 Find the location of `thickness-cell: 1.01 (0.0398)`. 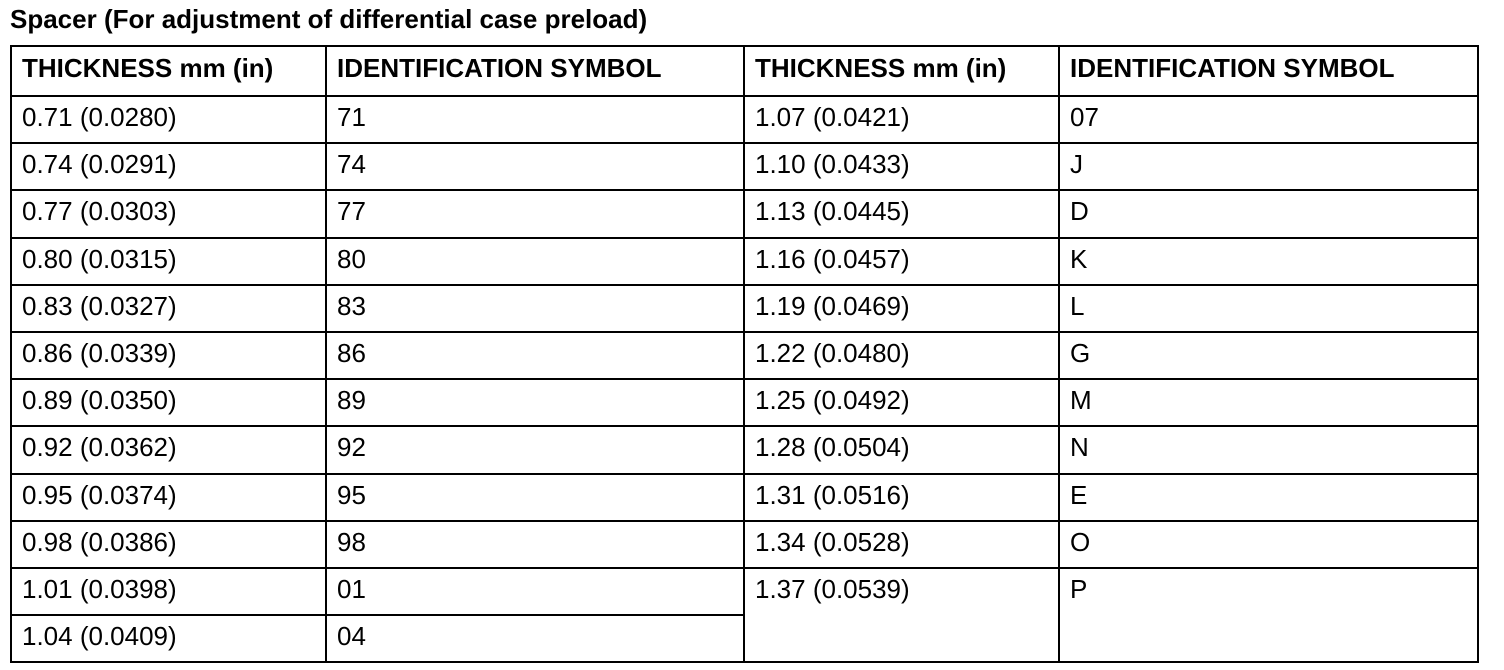

thickness-cell: 1.01 (0.0398) is located at coordinates (168, 591).